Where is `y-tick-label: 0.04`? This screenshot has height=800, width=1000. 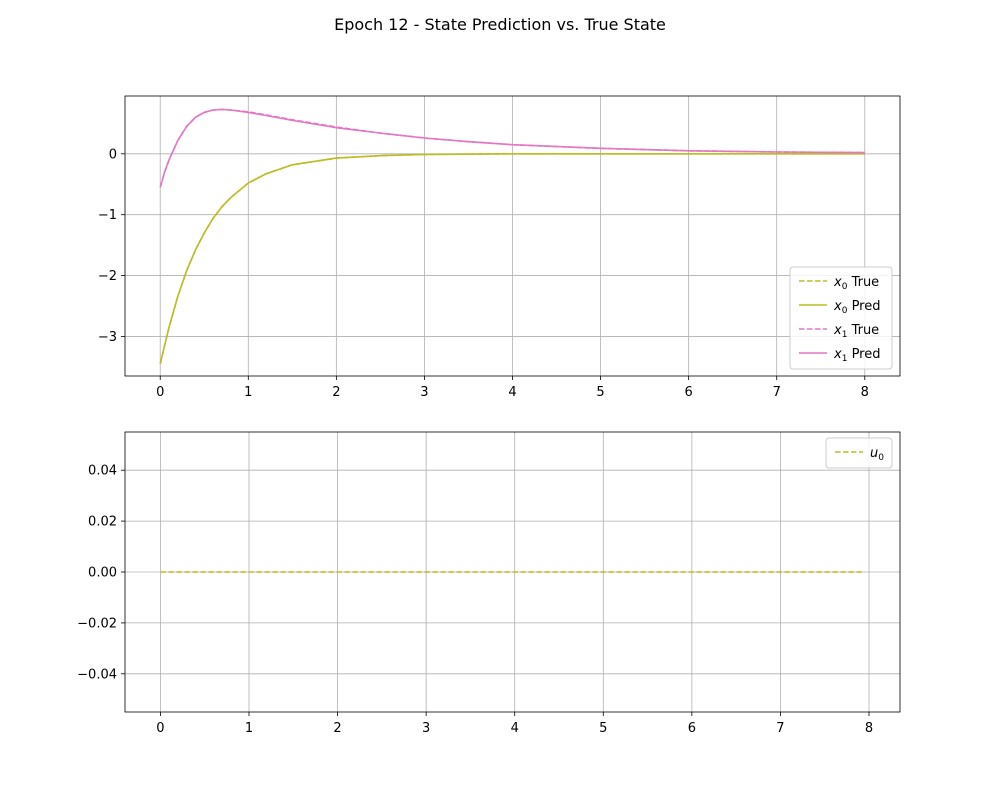 y-tick-label: 0.04 is located at coordinates (102, 471).